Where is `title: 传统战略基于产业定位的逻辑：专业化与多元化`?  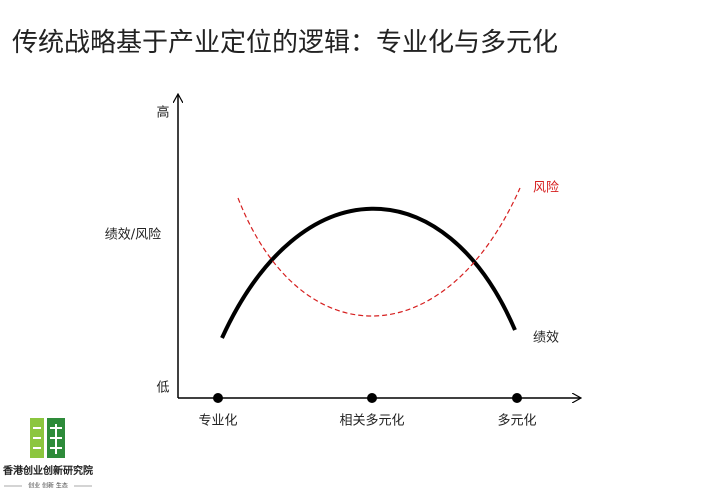 title: 传统战略基于产业定位的逻辑：专业化与多元化 is located at coordinates (285, 43).